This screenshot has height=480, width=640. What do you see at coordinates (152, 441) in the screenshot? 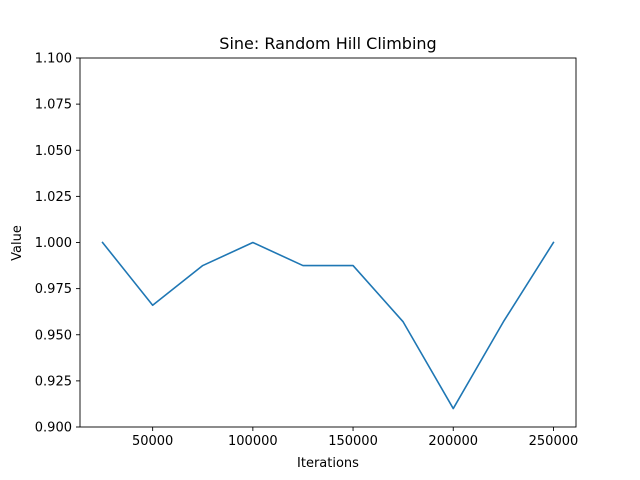
I see `x-tick-label: 50000` at bounding box center [152, 441].